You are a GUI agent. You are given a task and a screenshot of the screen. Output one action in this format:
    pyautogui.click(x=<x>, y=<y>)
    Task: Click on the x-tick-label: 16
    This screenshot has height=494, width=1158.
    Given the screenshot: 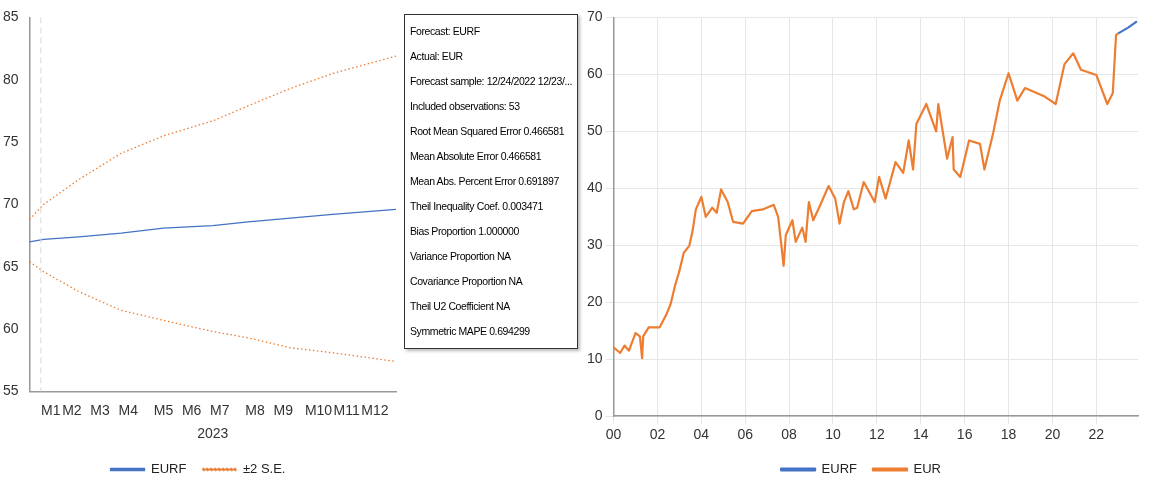 What is the action you would take?
    pyautogui.click(x=964, y=434)
    